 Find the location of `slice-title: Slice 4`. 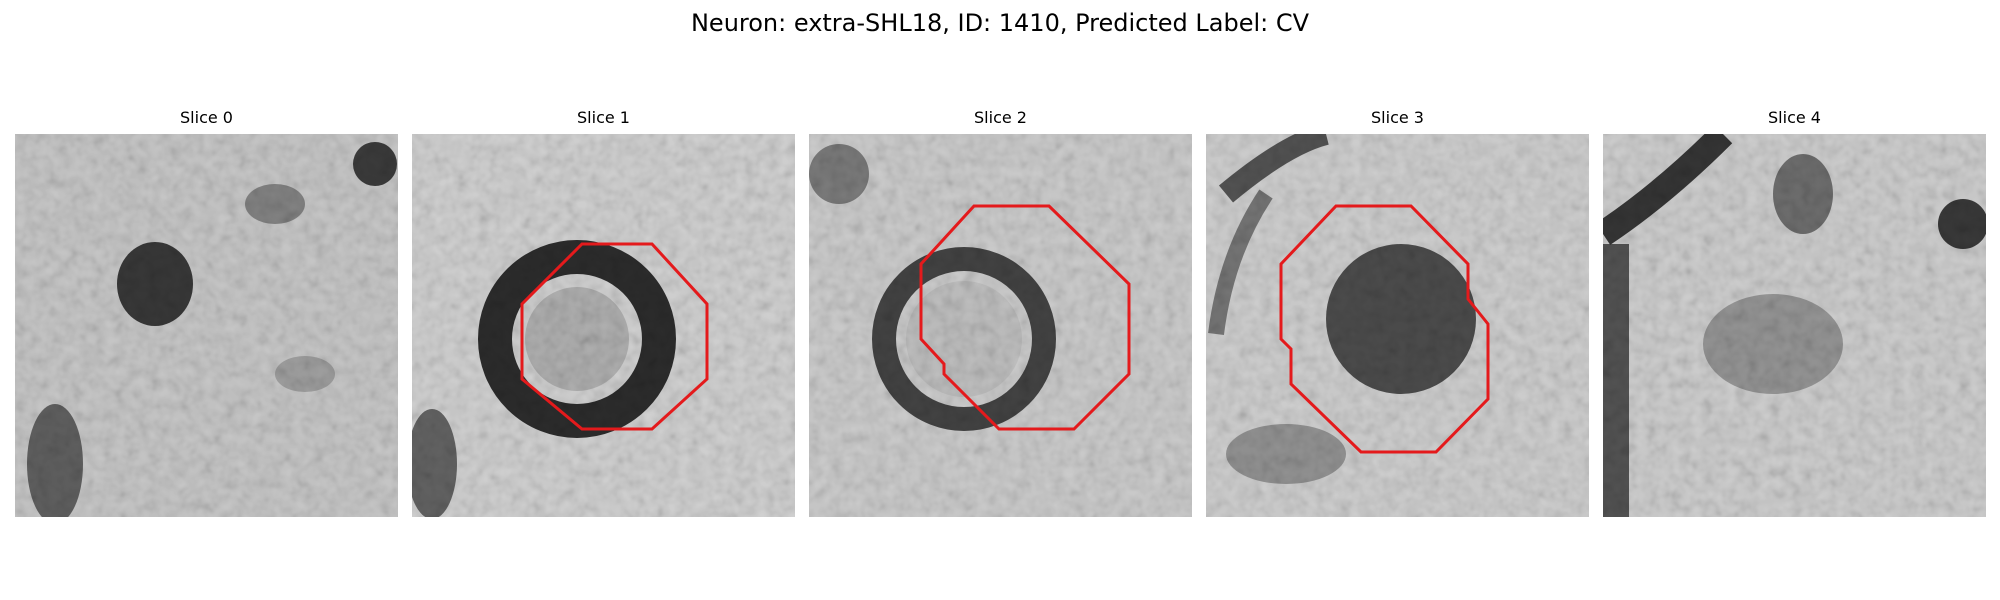

slice-title: Slice 4 is located at coordinates (1794, 117).